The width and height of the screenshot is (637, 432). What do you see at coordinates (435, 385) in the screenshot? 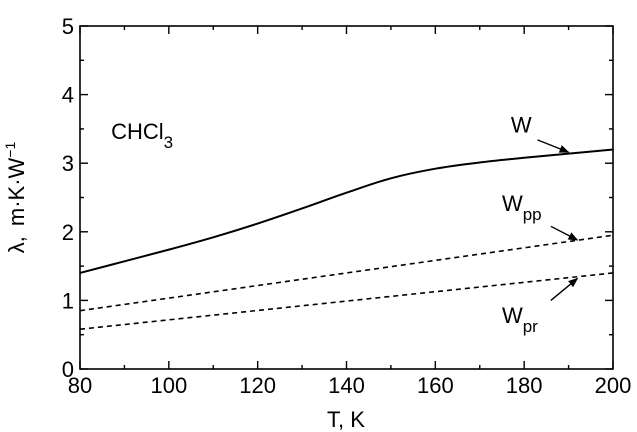
I see `x-tick-label: 160` at bounding box center [435, 385].